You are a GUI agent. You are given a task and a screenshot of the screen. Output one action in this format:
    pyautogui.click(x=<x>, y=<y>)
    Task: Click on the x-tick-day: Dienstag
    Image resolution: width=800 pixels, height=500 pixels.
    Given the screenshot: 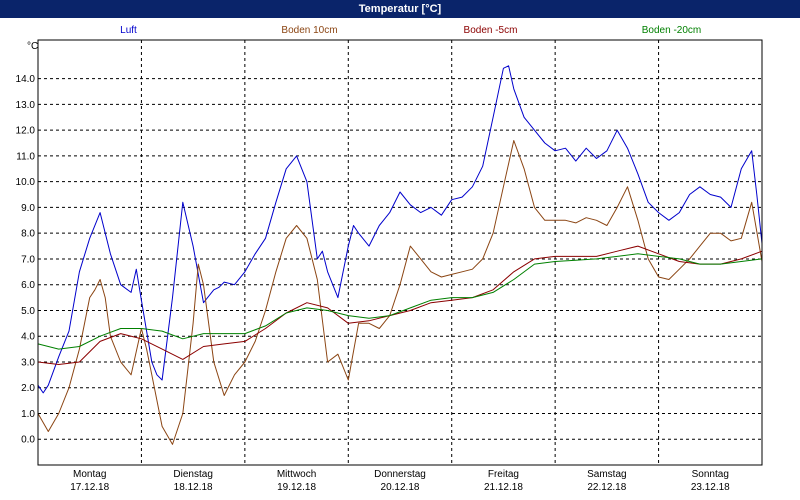 What is the action you would take?
    pyautogui.click(x=192, y=474)
    